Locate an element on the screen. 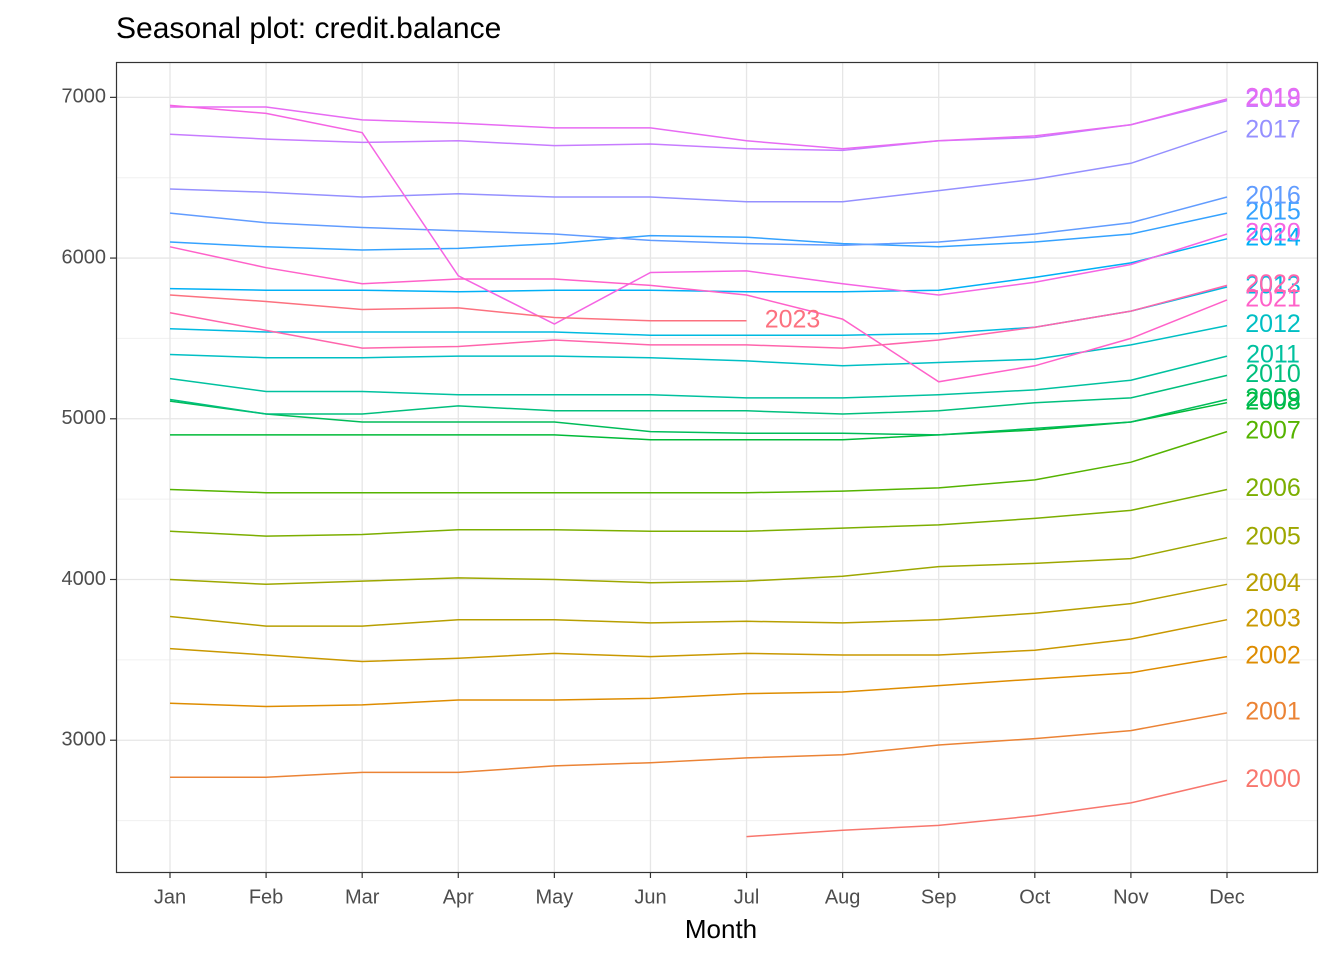 The image size is (1344, 960). series-label: 2000 is located at coordinates (1273, 779).